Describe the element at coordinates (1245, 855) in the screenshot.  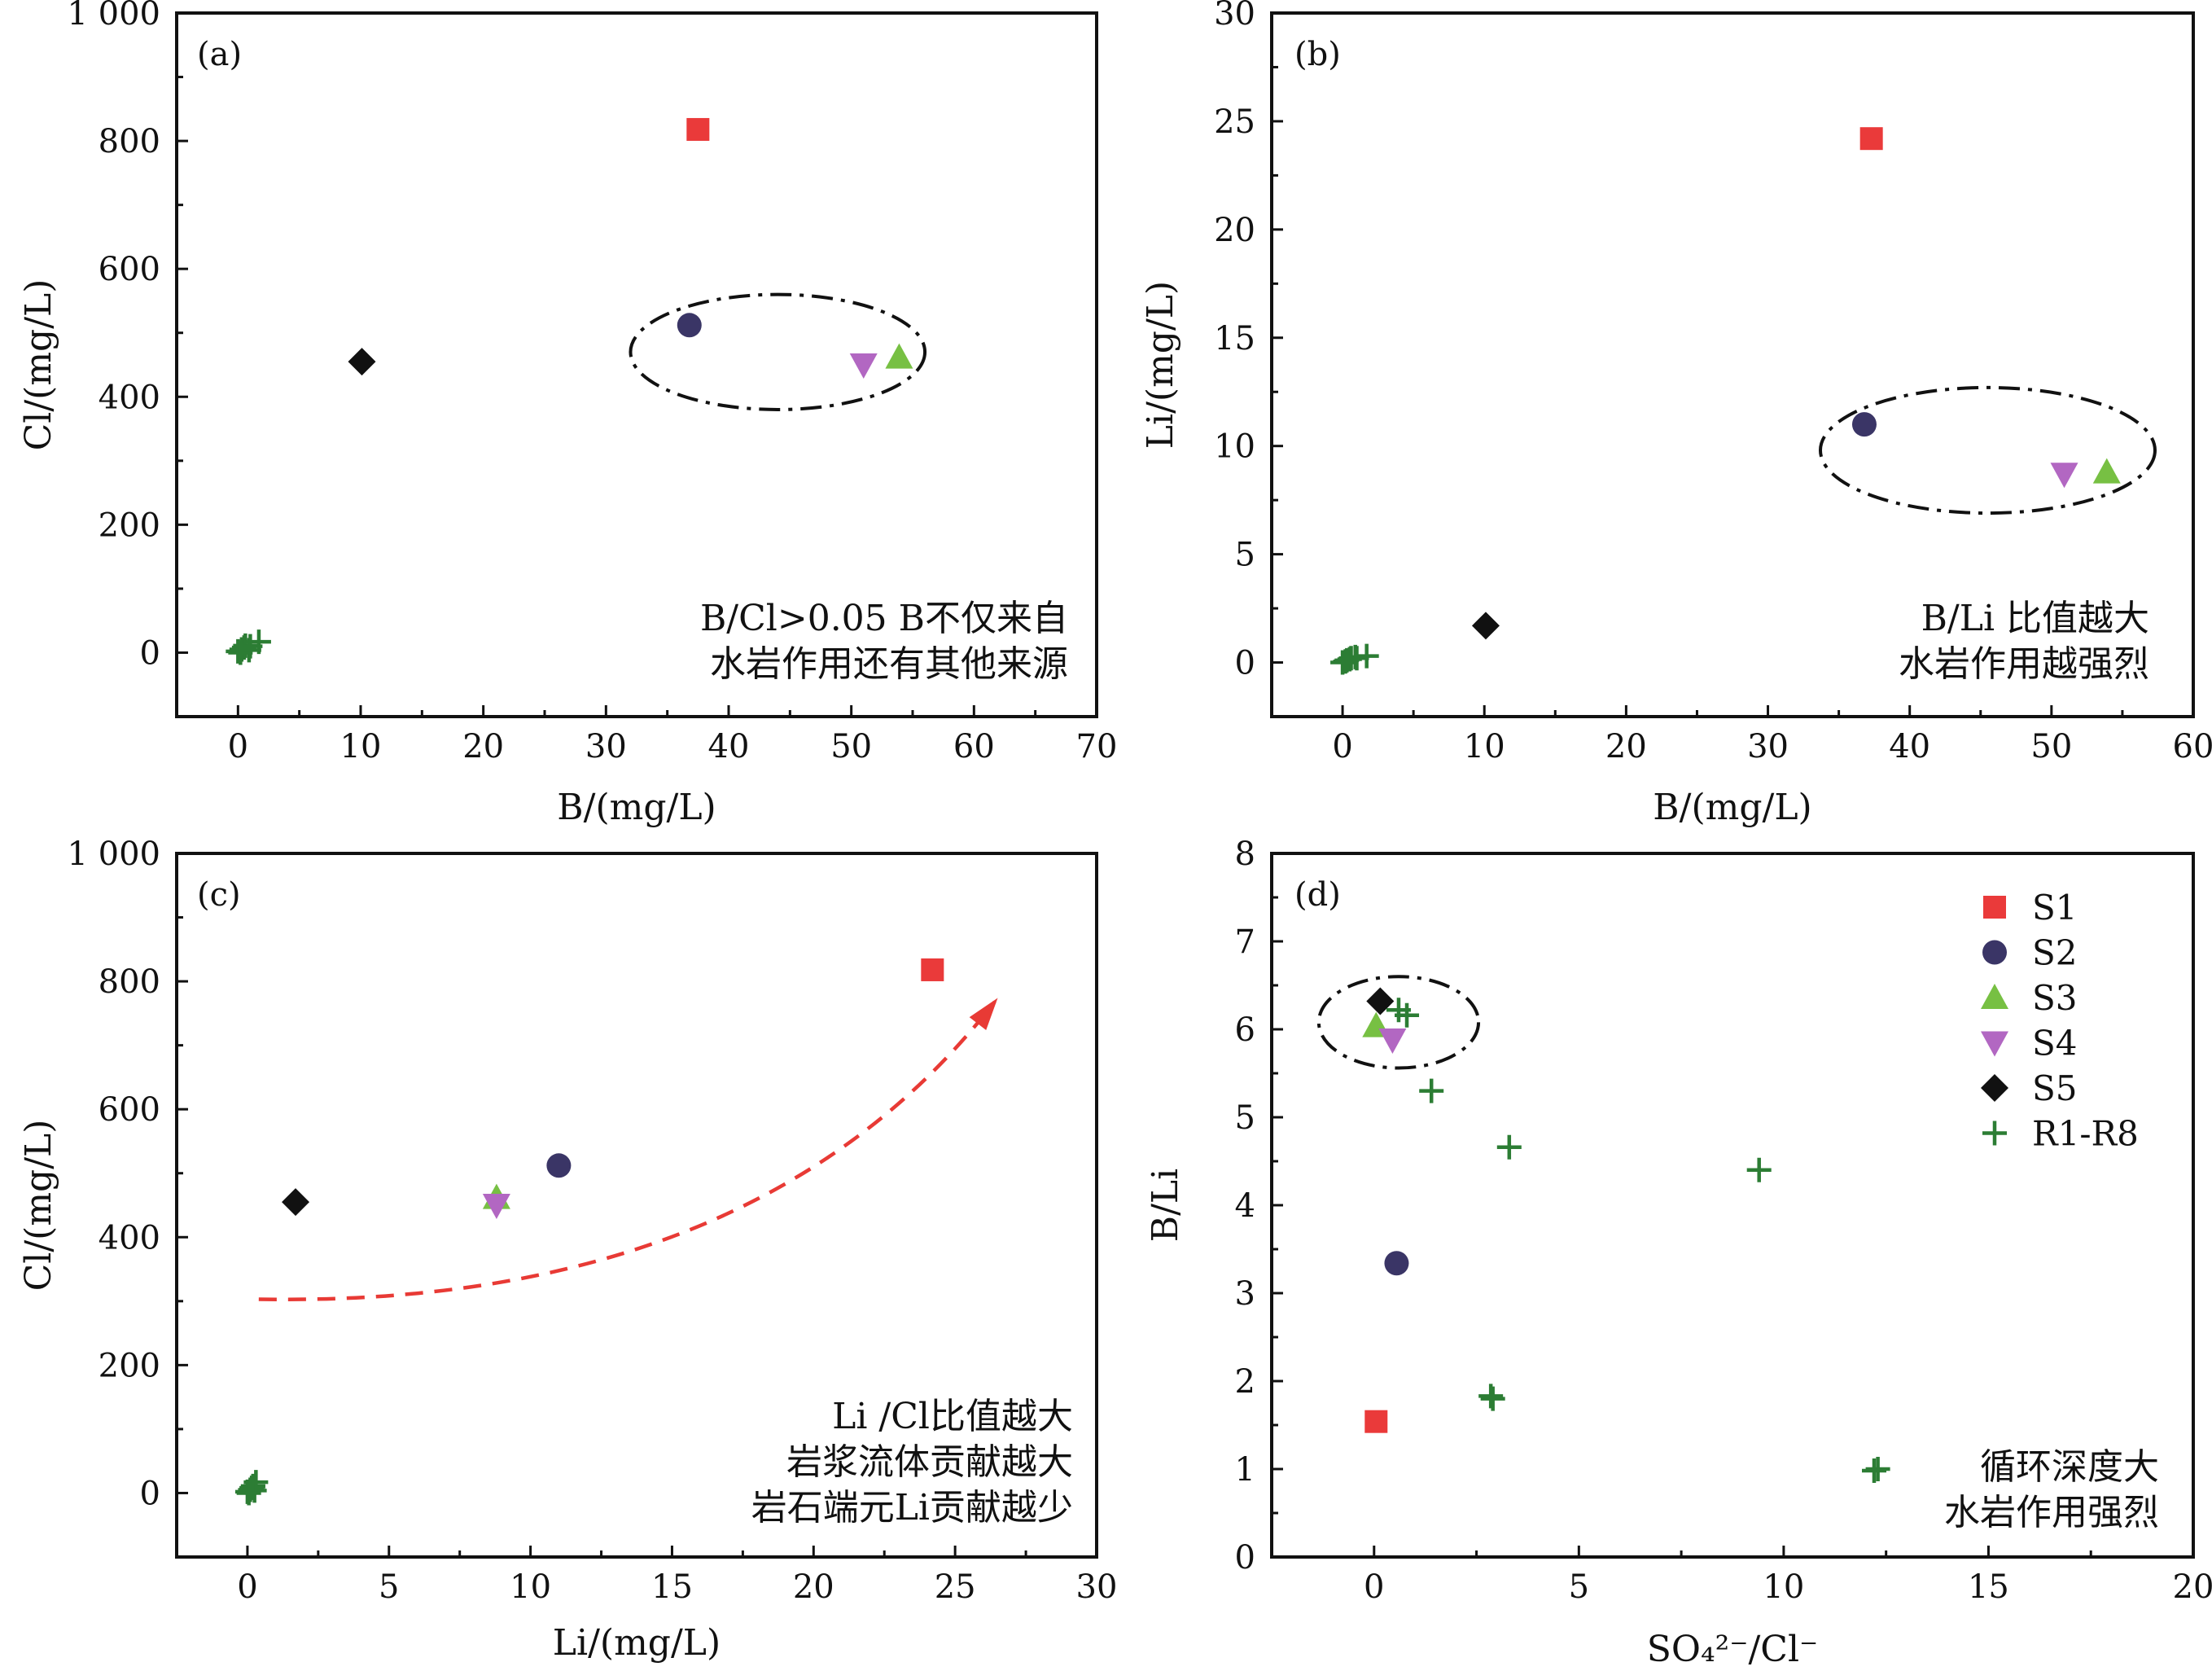
I see `y-tick-label: 8` at that location.